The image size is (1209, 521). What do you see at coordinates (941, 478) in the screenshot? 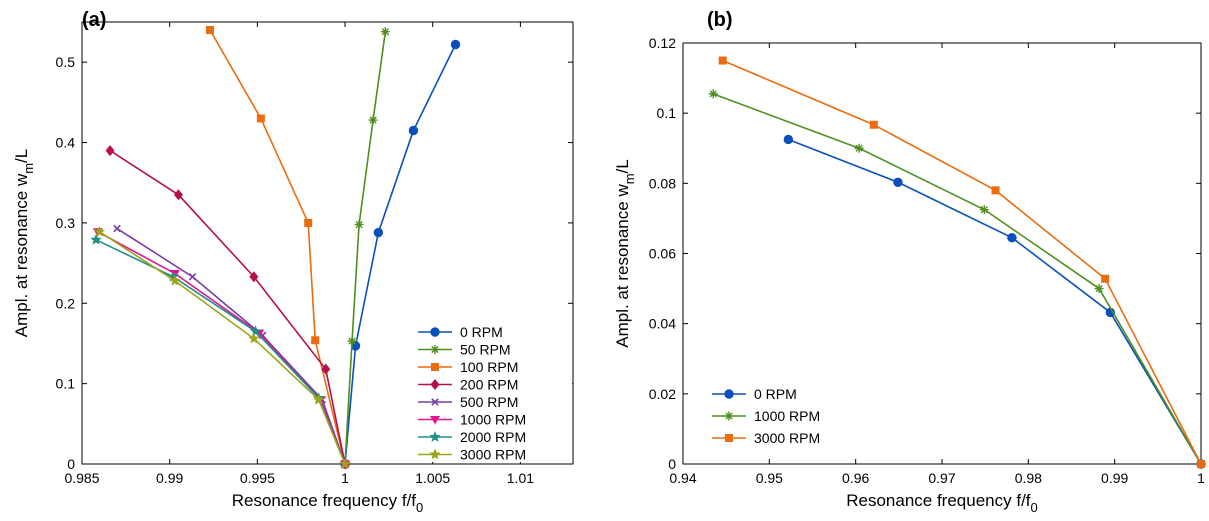
I see `x-tick-label: 0.97` at bounding box center [941, 478].